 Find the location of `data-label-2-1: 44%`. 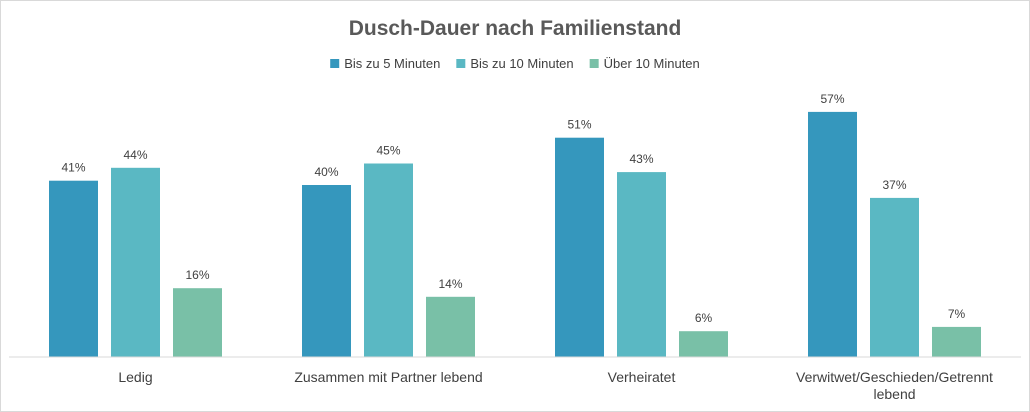

data-label-2-1: 44% is located at coordinates (135, 155).